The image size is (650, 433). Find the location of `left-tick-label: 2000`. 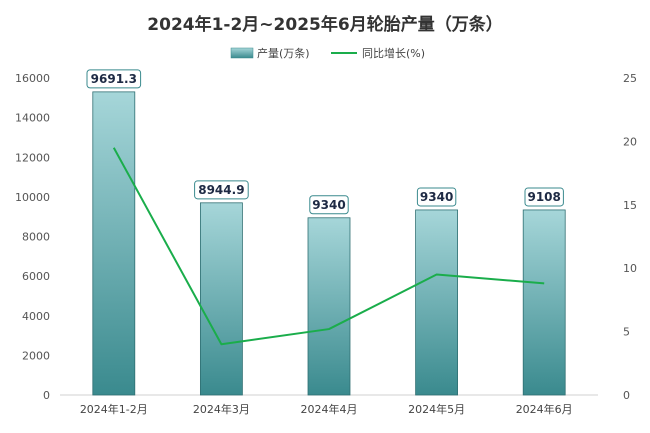

left-tick-label: 2000 is located at coordinates (36, 355).